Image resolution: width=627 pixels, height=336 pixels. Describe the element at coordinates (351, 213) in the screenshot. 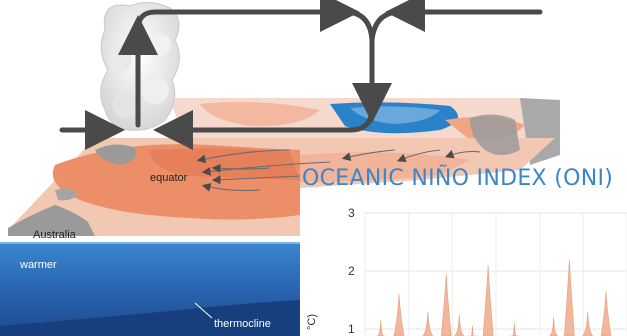

I see `y-tick-3: 3` at that location.